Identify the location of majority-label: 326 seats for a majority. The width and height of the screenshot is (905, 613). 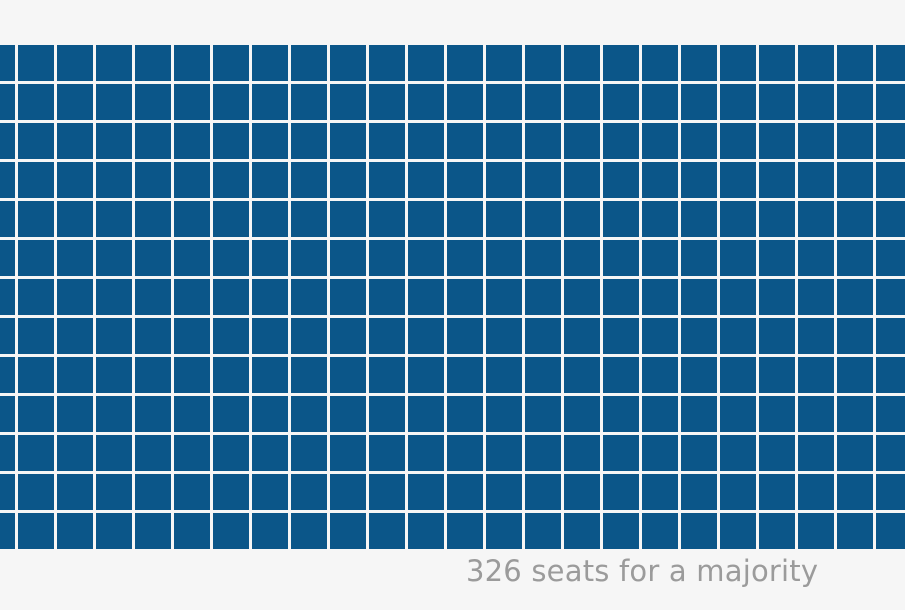
(642, 571).